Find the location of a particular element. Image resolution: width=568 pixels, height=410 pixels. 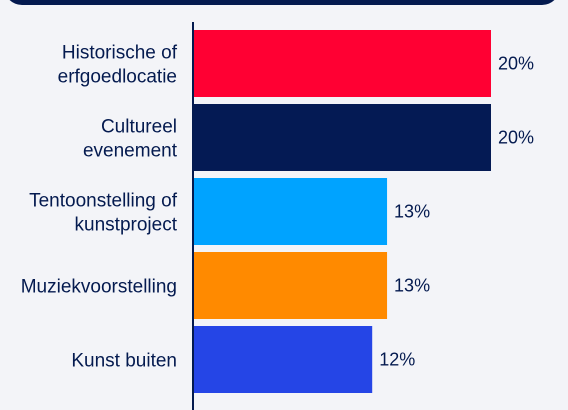

value-label-5: 12% is located at coordinates (397, 360).